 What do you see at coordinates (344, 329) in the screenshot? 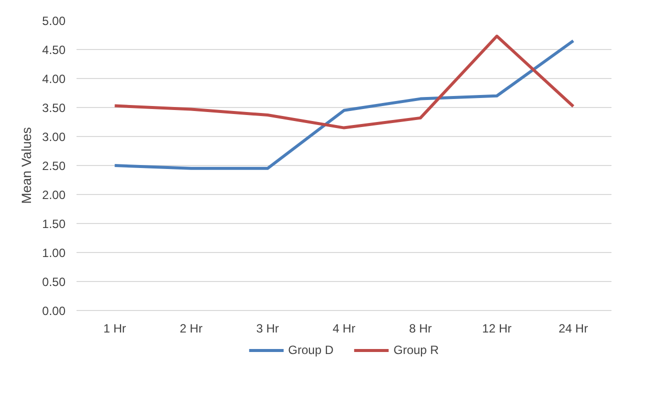
I see `x-tick-label: 4 Hr` at bounding box center [344, 329].